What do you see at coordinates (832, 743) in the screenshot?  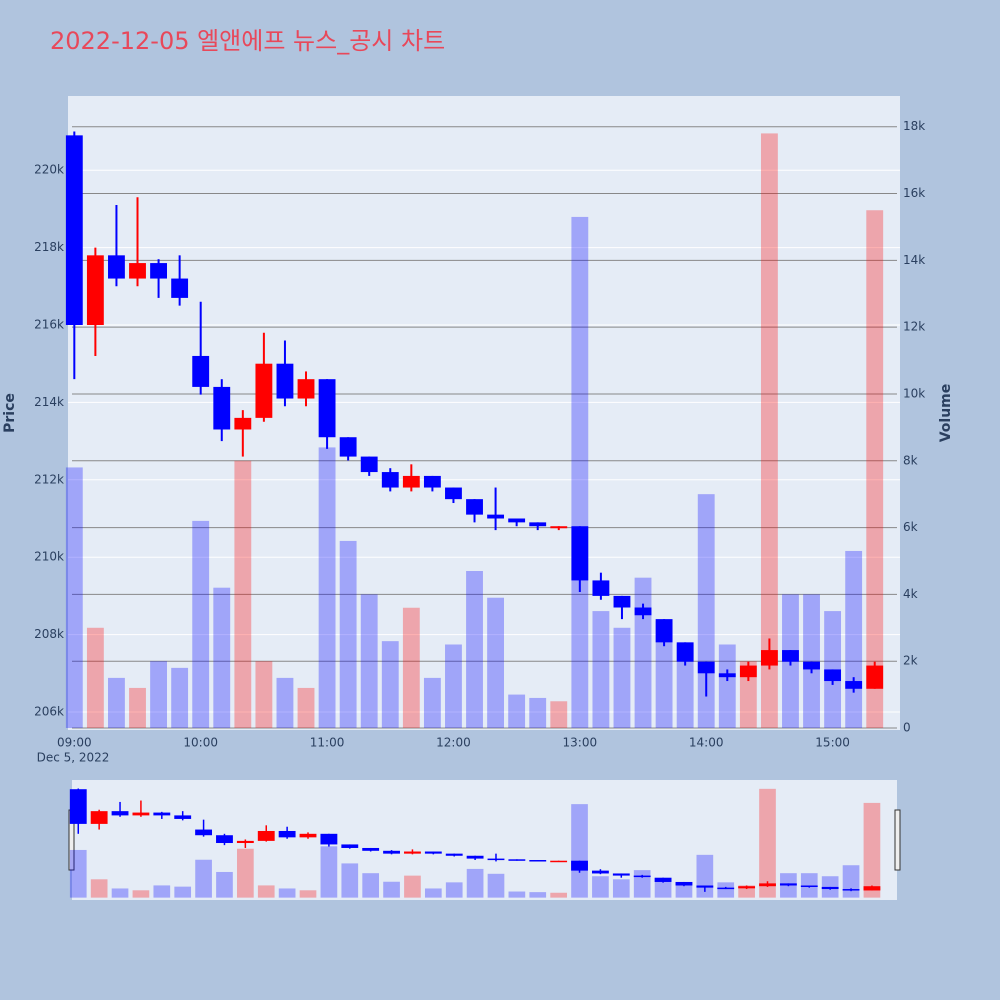 I see `x-tick-label: 15:00` at bounding box center [832, 743].